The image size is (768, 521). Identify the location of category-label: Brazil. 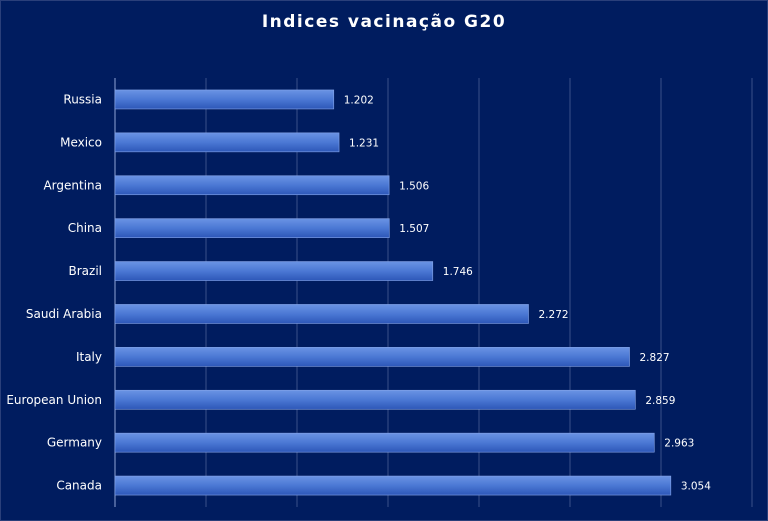
(86, 271).